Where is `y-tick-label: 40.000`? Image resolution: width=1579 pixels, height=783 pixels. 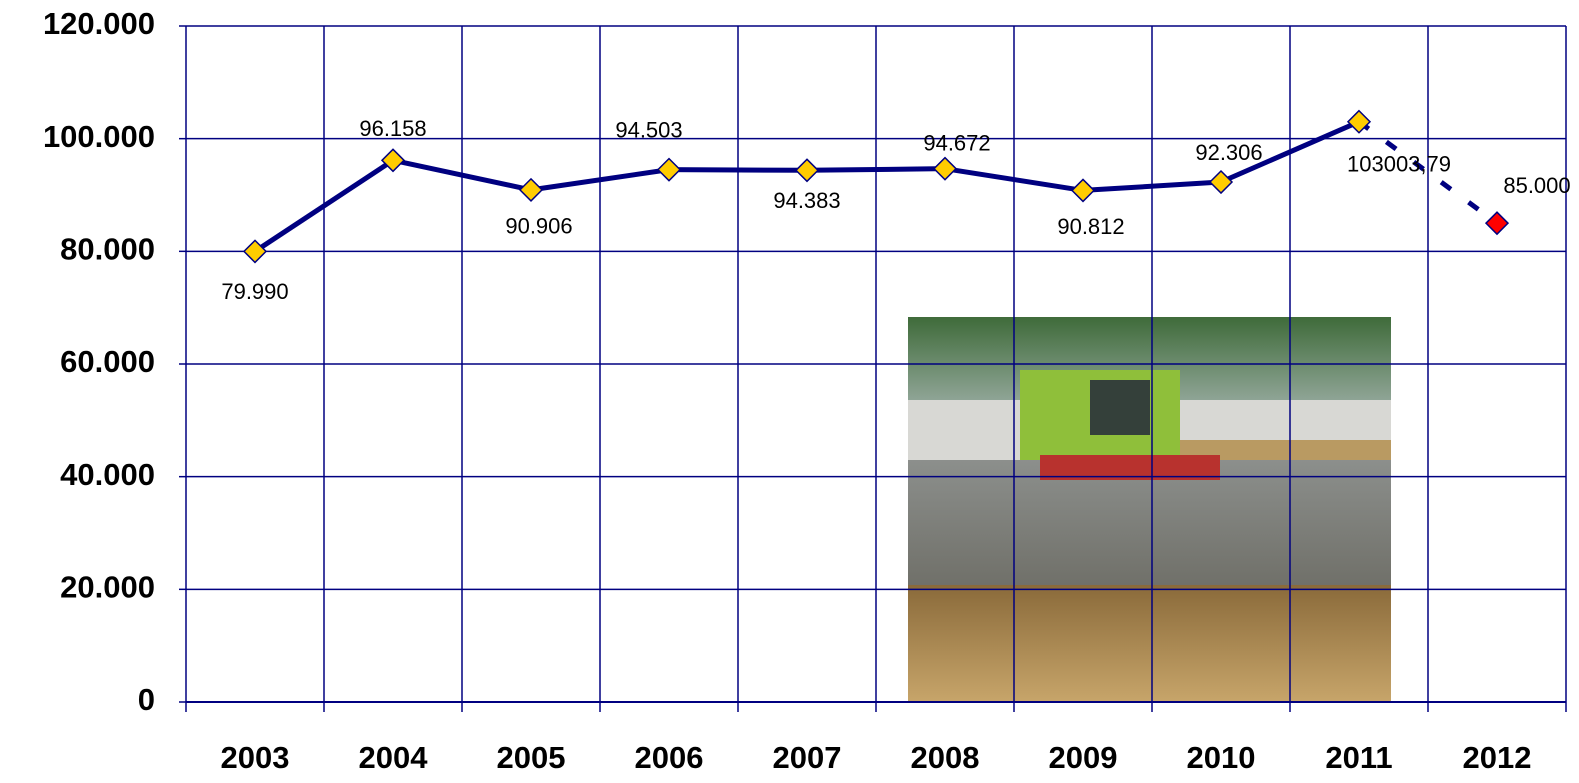
y-tick-label: 40.000 is located at coordinates (107, 474).